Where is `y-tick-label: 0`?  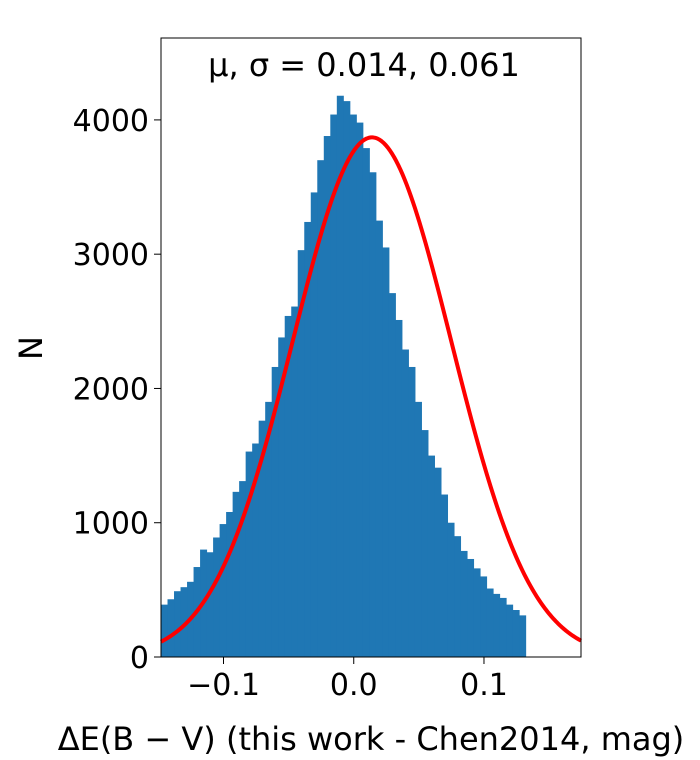
y-tick-label: 0 is located at coordinates (139, 658).